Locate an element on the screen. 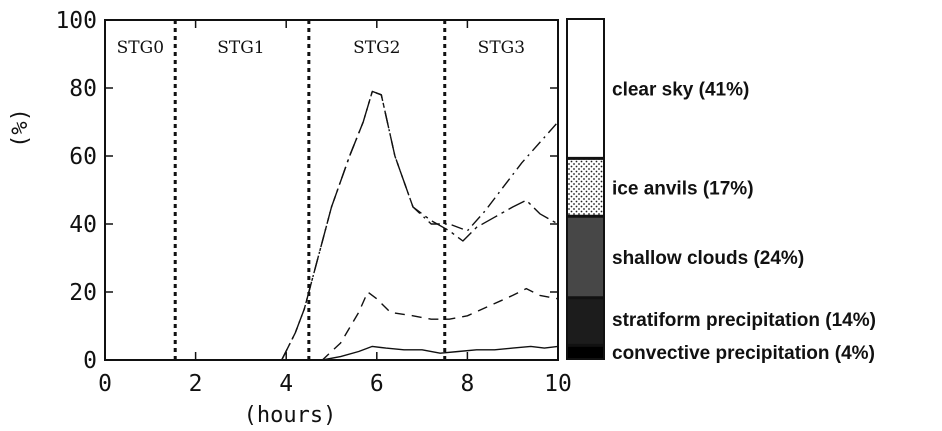  stage-label-stg0: STG0 is located at coordinates (140, 48).